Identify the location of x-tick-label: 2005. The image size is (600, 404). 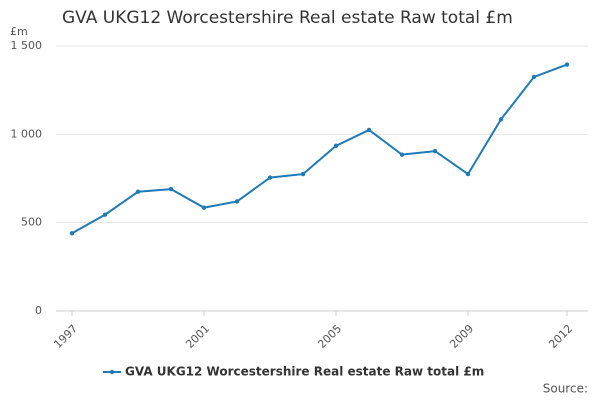
(329, 336).